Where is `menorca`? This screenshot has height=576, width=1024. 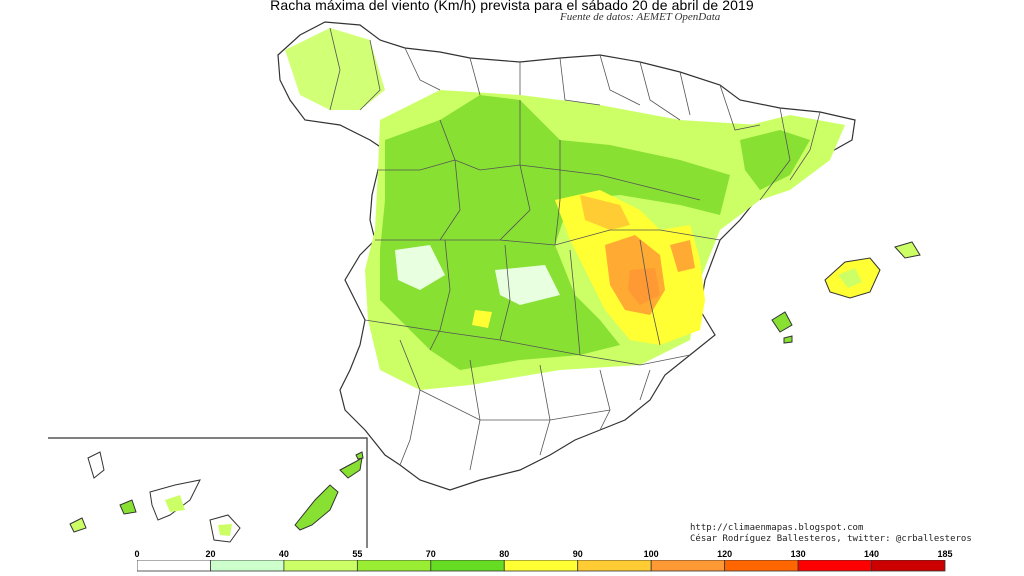
menorca is located at coordinates (907, 250).